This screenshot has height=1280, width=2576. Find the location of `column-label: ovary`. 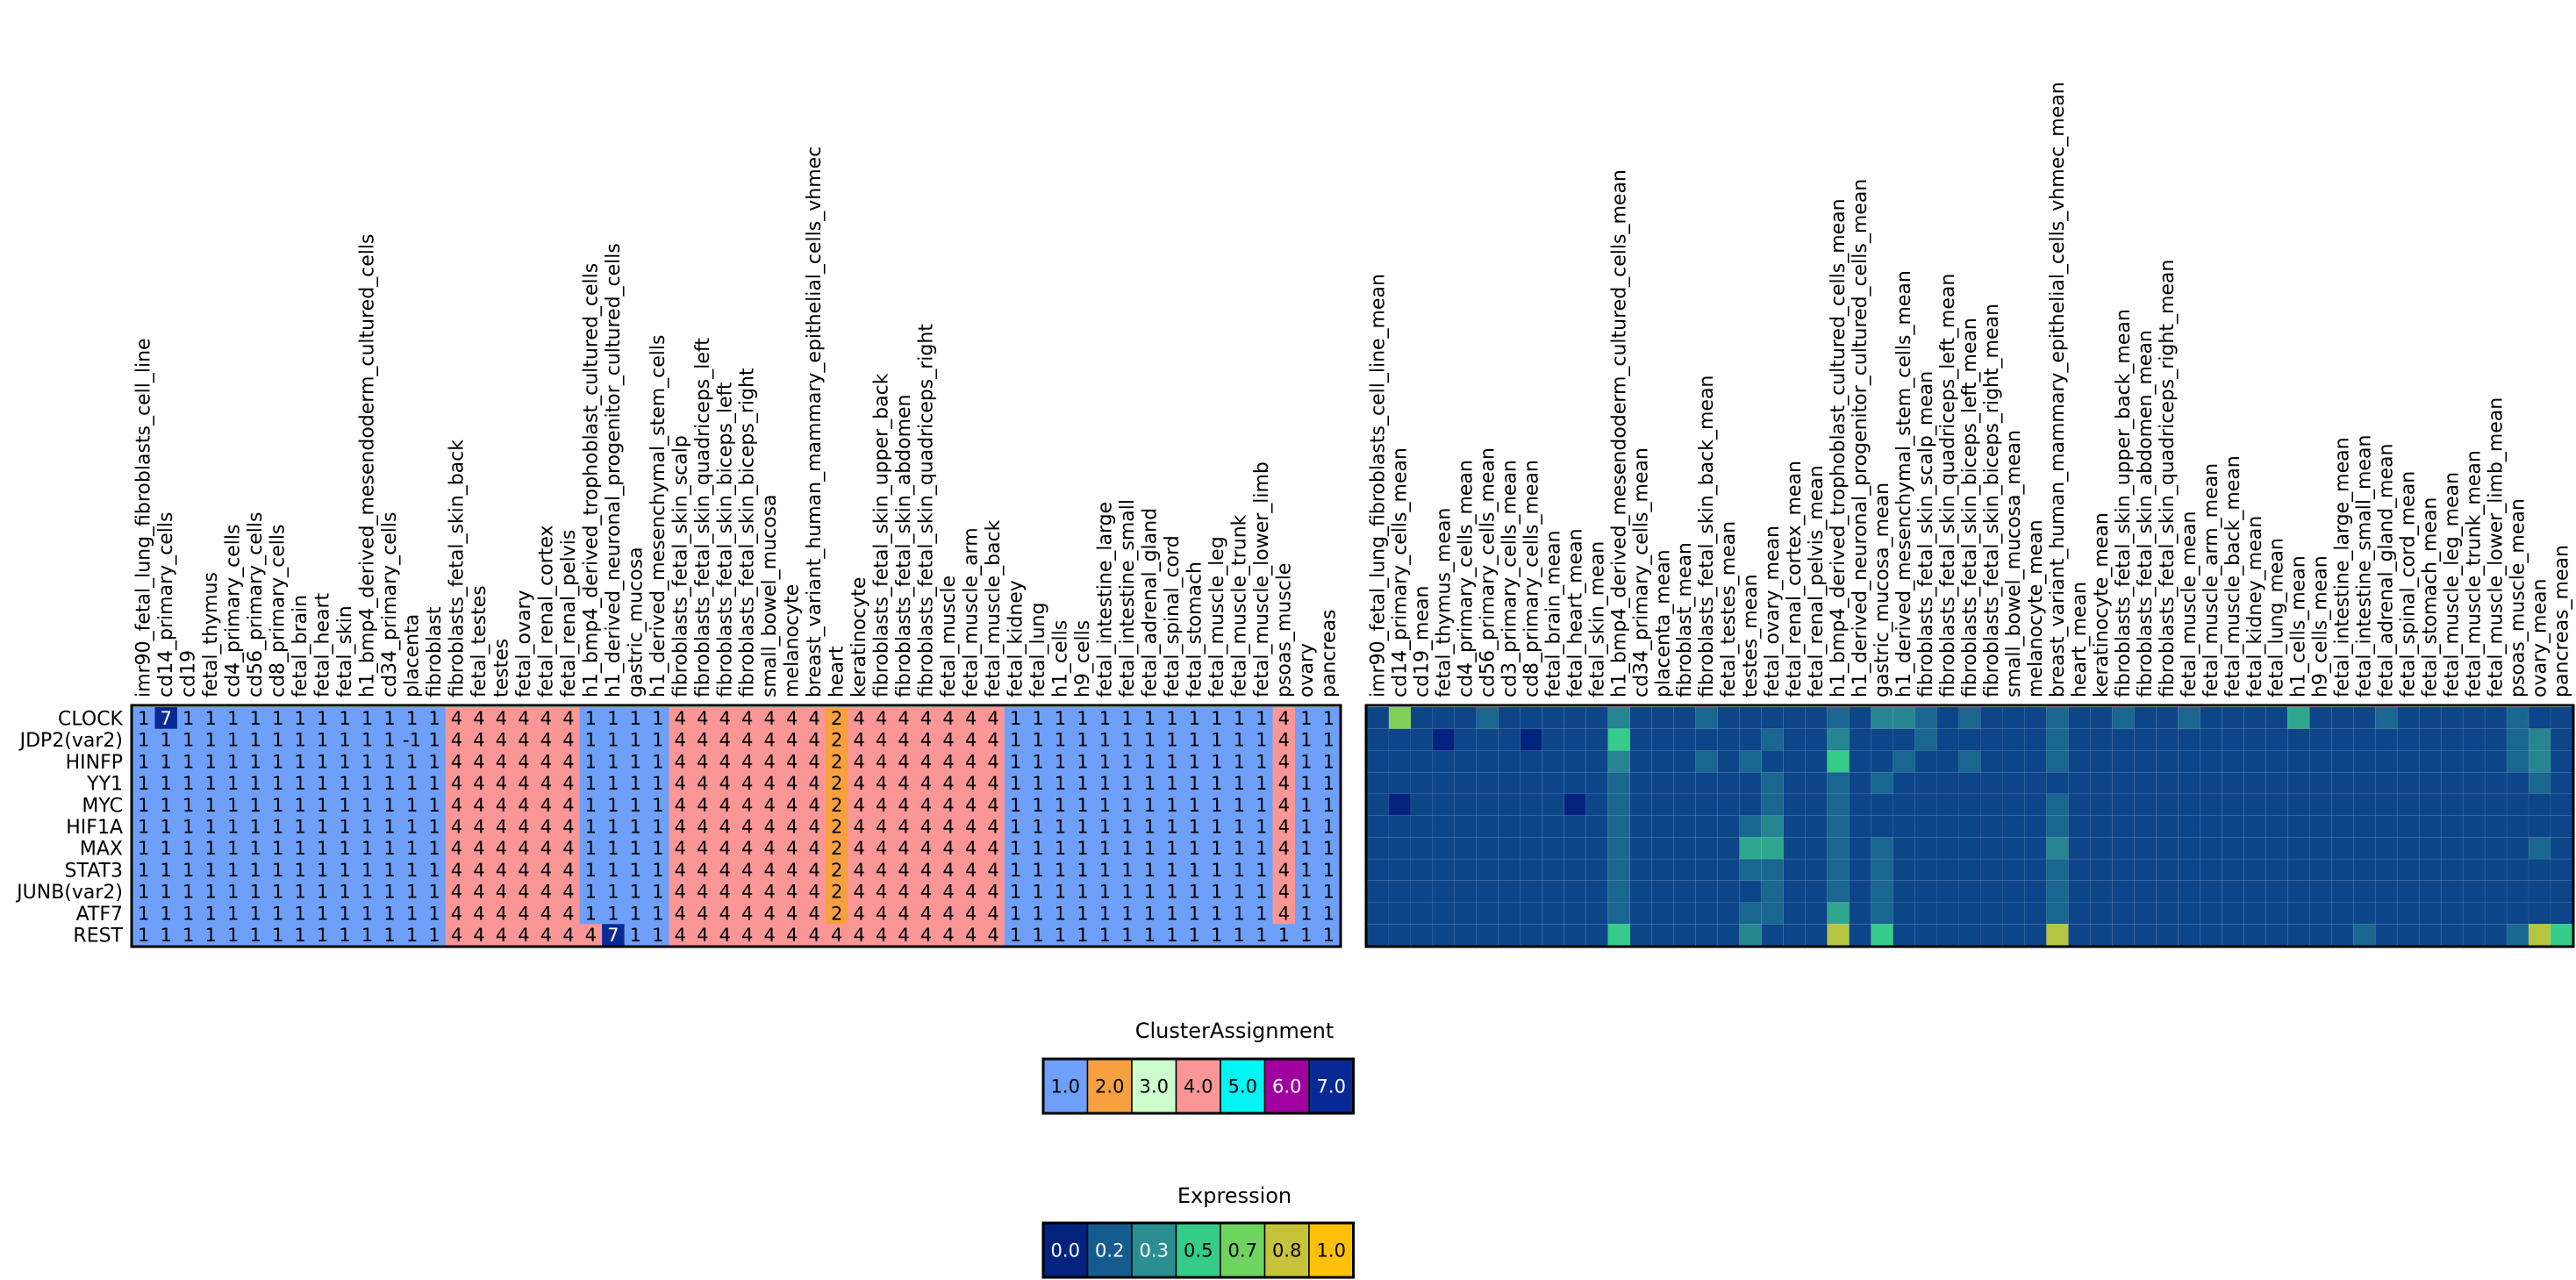

column-label: ovary is located at coordinates (1307, 670).